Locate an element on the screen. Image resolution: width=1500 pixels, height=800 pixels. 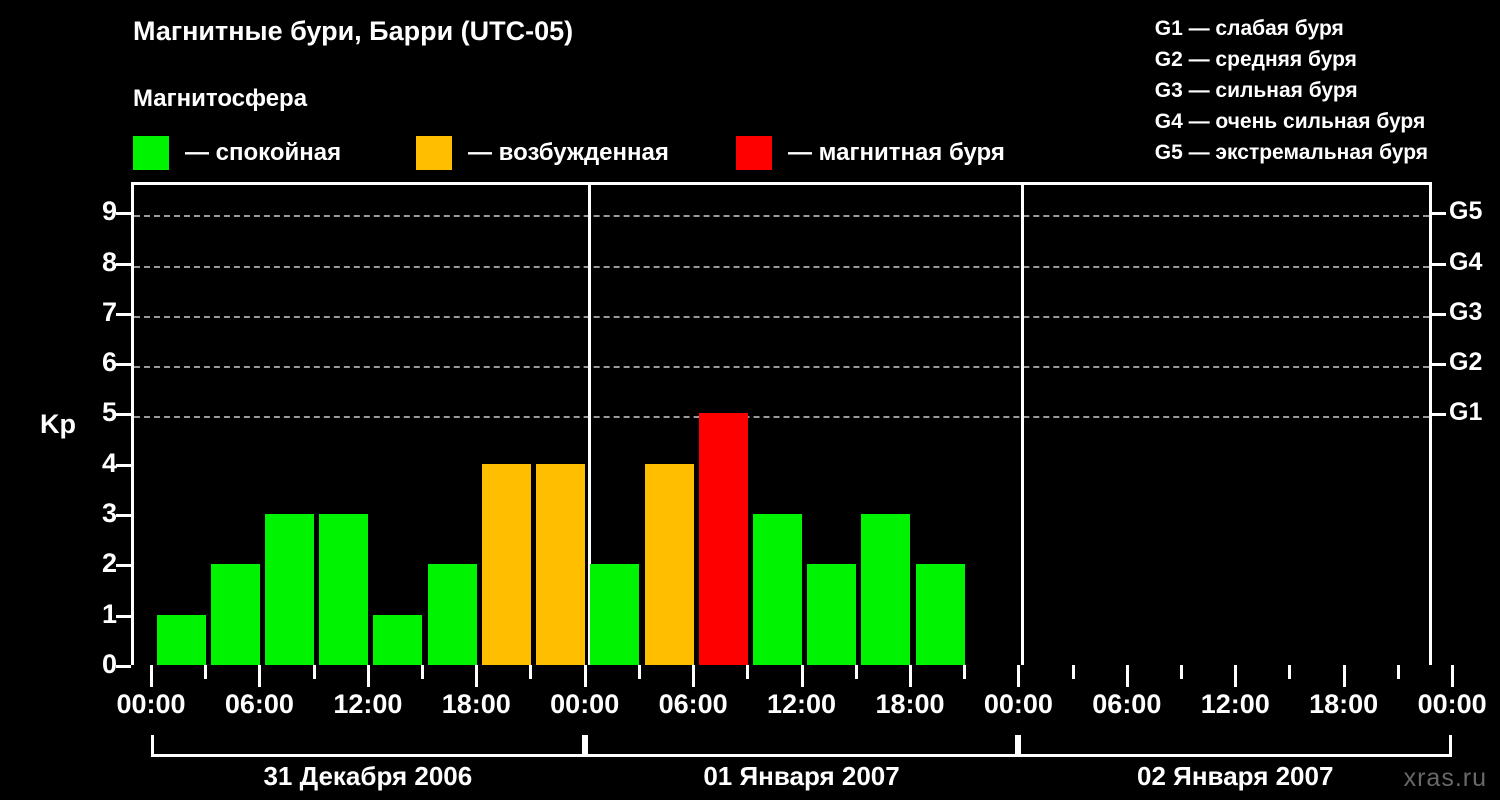
y-tick-label-0: 0 is located at coordinates (109, 664).